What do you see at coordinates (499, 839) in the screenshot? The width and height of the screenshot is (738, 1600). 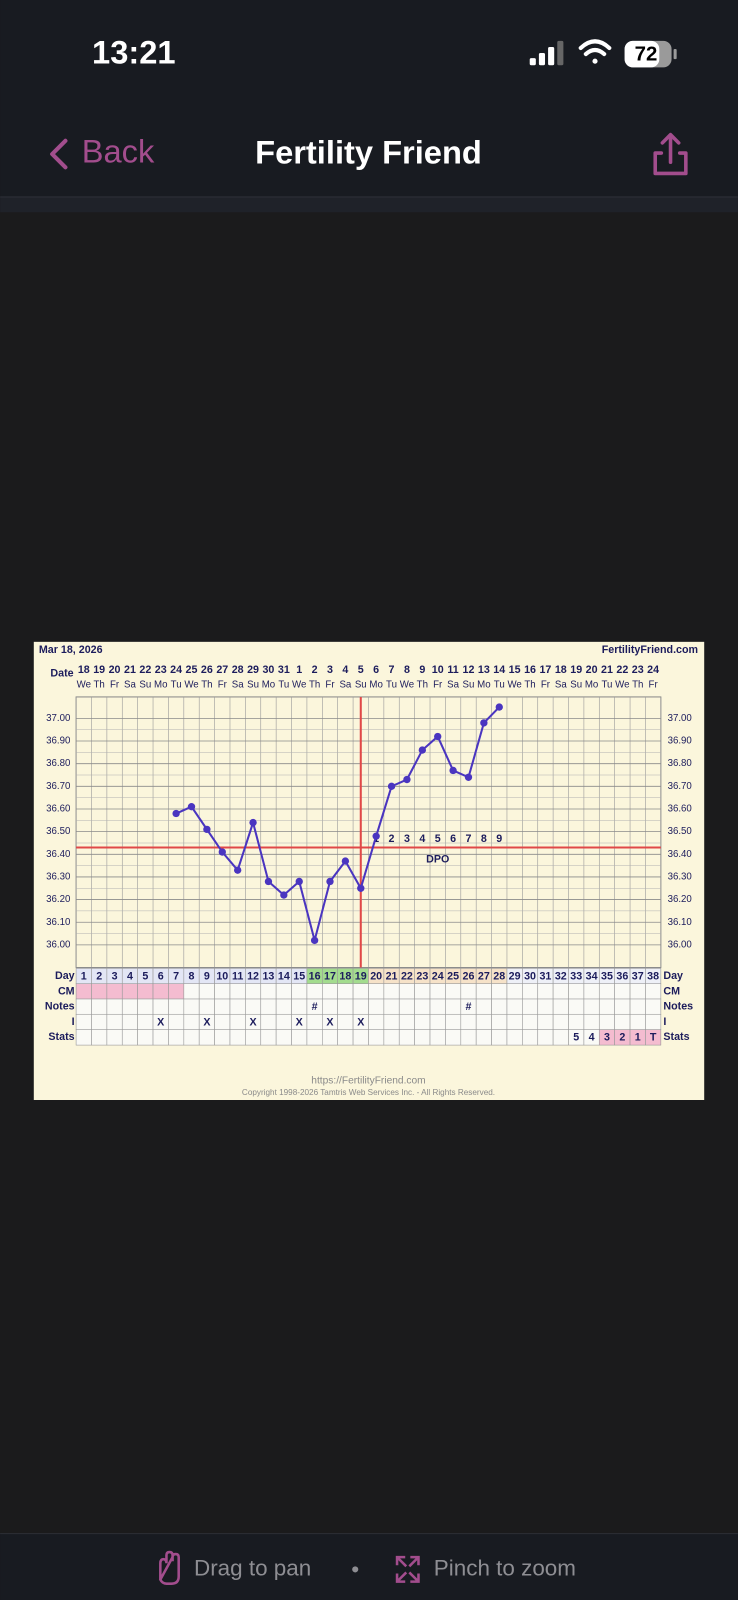 I see `dpo-number: 9` at bounding box center [499, 839].